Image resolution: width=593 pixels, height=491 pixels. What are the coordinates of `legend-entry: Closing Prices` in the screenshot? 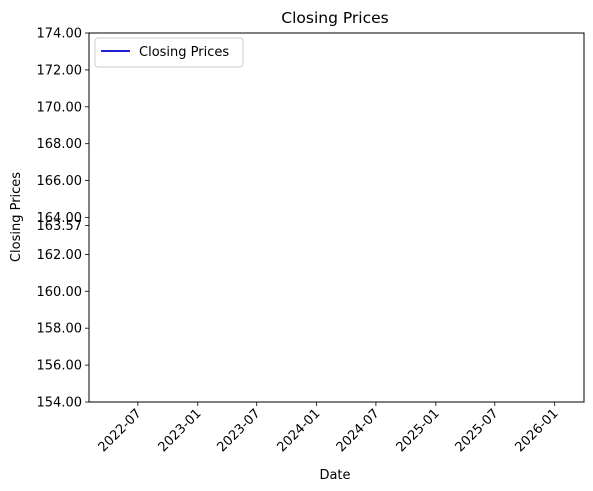 It's located at (184, 52).